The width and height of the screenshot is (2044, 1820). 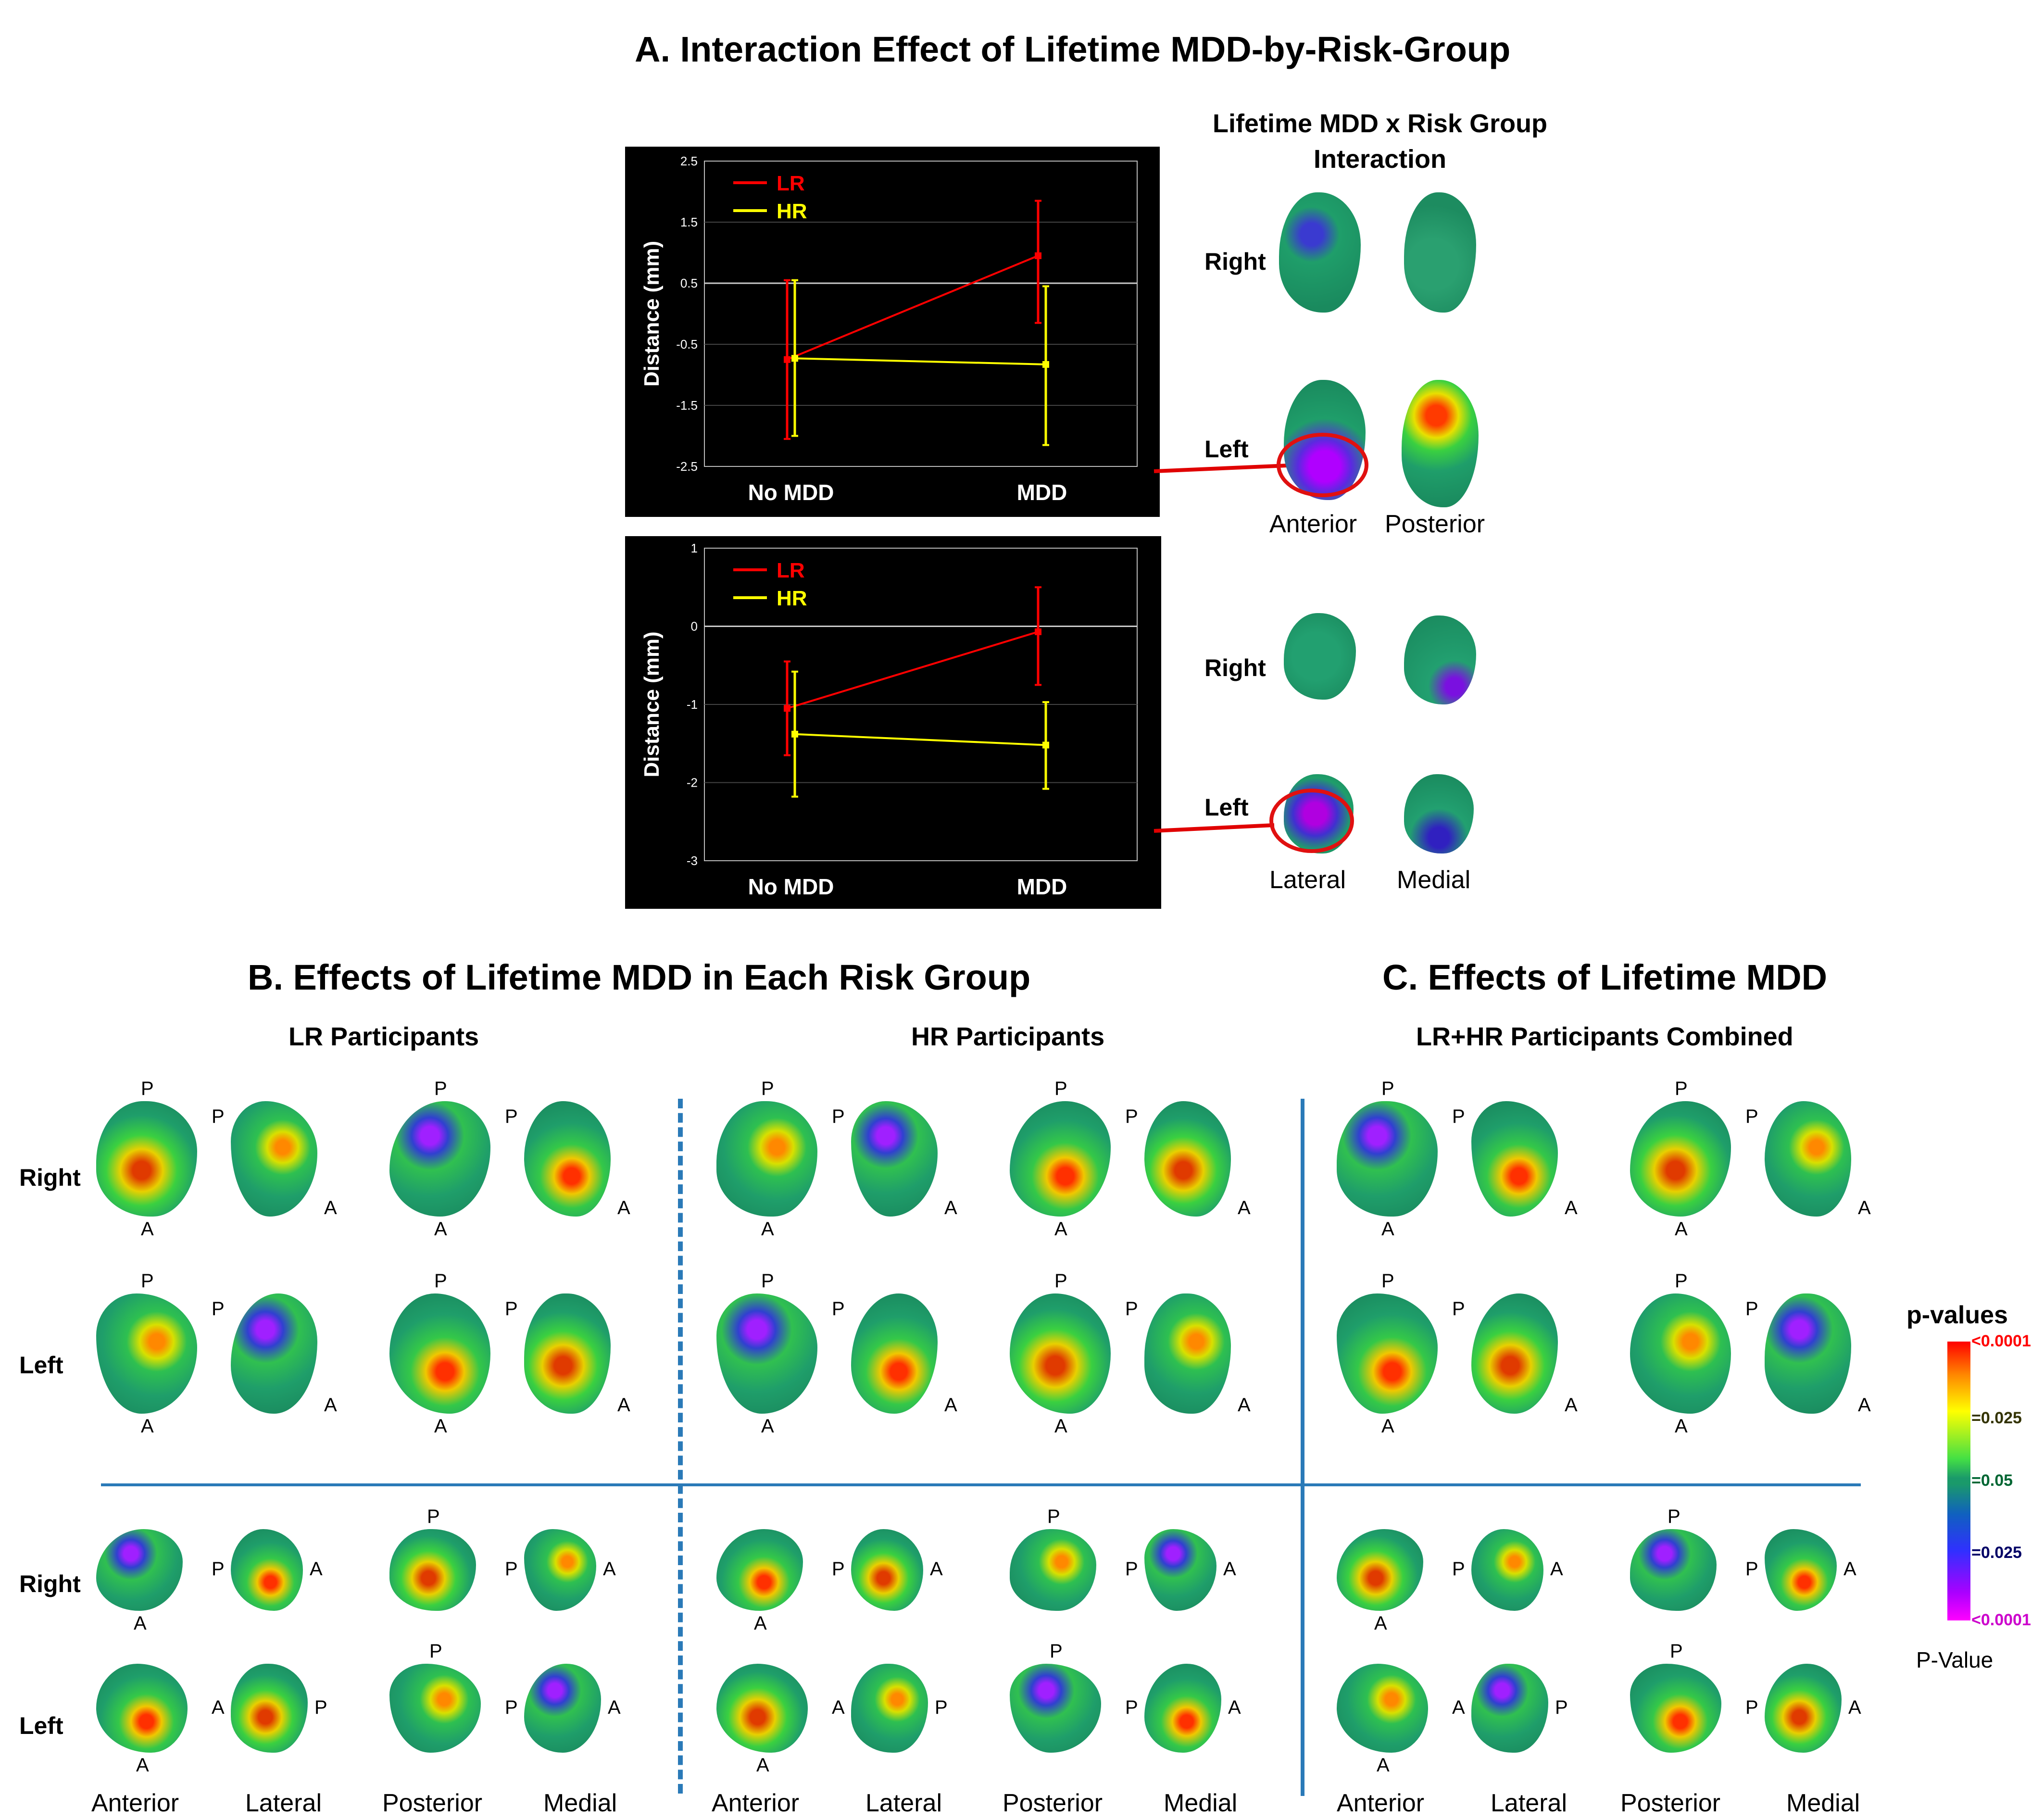 What do you see at coordinates (1514, 1353) in the screenshot?
I see `c-hippo-left-lateral-shape` at bounding box center [1514, 1353].